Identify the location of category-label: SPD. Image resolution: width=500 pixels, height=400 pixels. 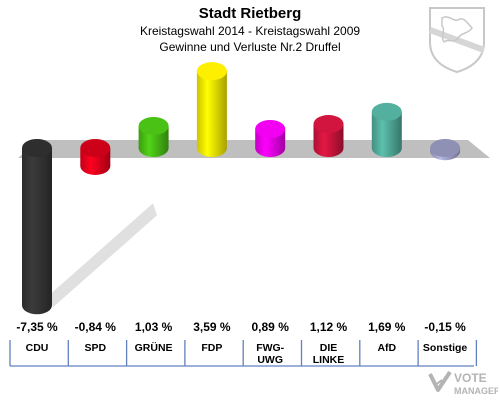
(95, 348).